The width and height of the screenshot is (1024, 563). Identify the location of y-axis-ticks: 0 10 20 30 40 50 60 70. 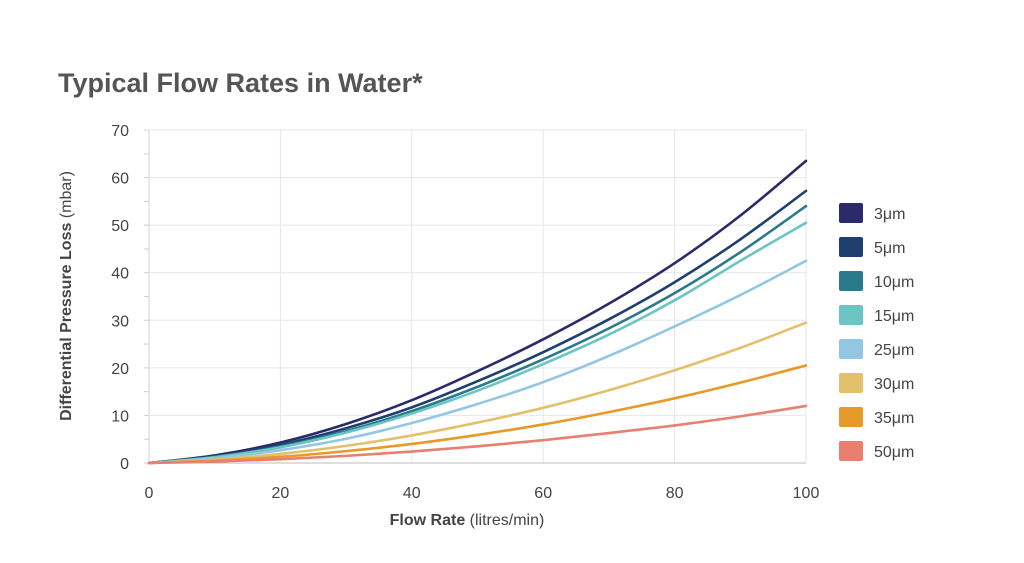
(120, 298).